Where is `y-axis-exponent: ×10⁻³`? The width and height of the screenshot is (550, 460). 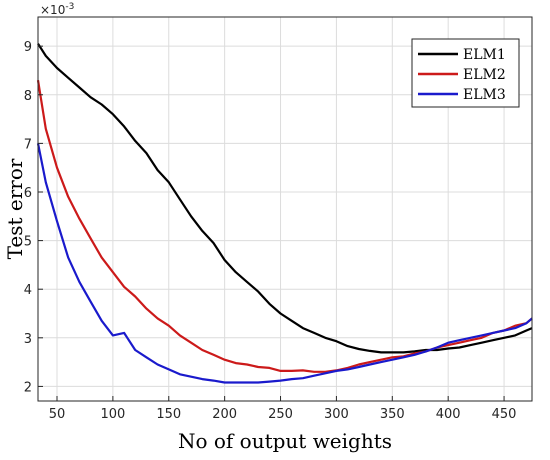
y-axis-exponent: ×10⁻³ is located at coordinates (57, 9).